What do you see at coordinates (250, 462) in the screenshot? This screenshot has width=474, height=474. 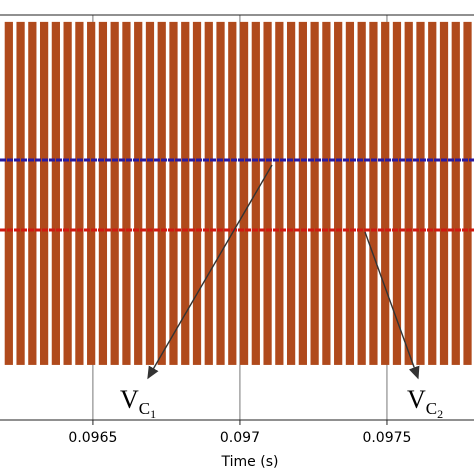 I see `x-axis-label: Time (s)` at bounding box center [250, 462].